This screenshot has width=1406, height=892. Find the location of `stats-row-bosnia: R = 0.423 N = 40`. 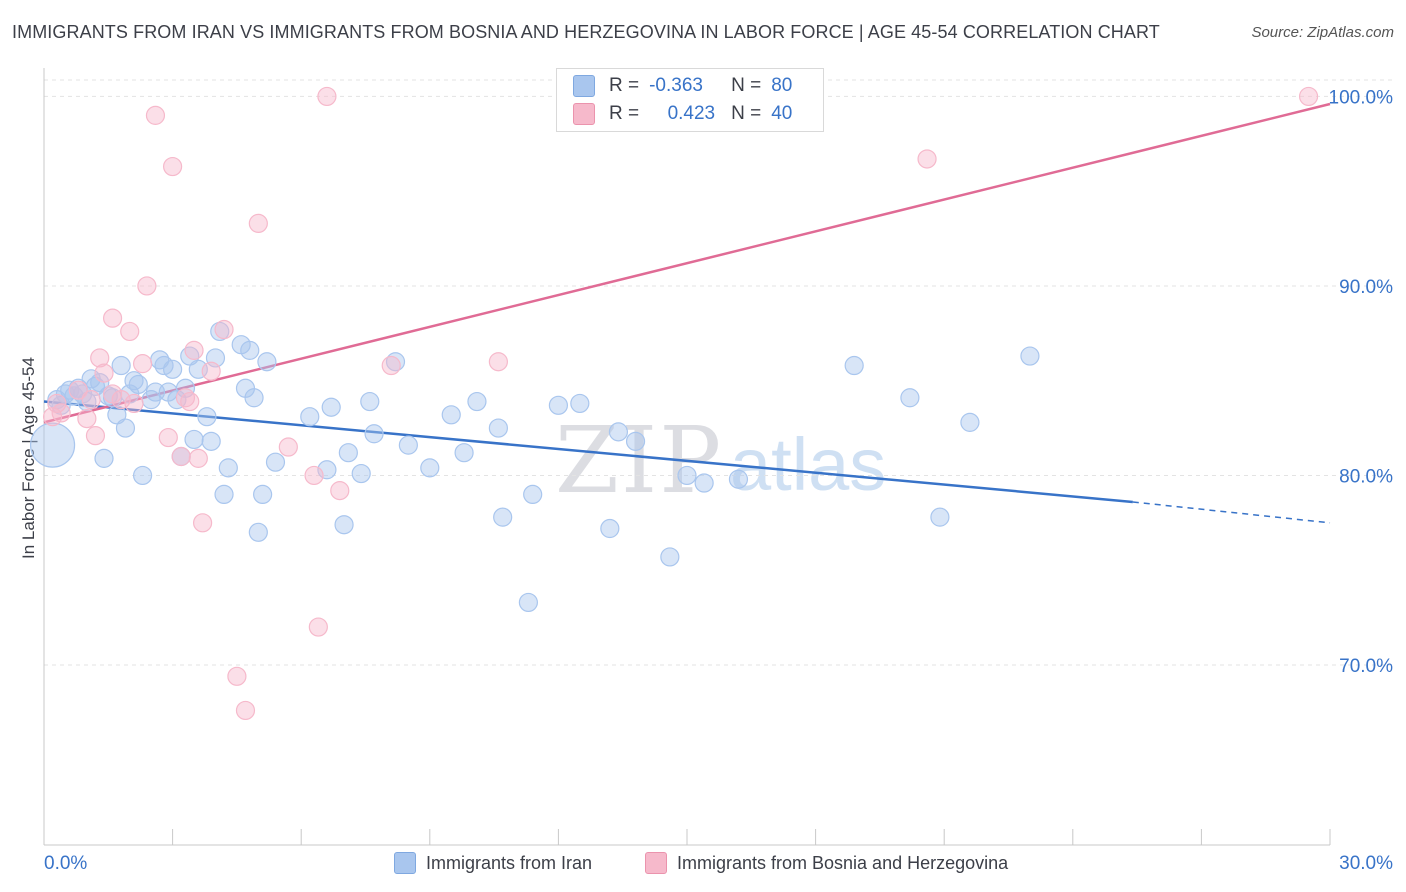

stats-row-bosnia: R = 0.423 N = 40 is located at coordinates (682, 114).